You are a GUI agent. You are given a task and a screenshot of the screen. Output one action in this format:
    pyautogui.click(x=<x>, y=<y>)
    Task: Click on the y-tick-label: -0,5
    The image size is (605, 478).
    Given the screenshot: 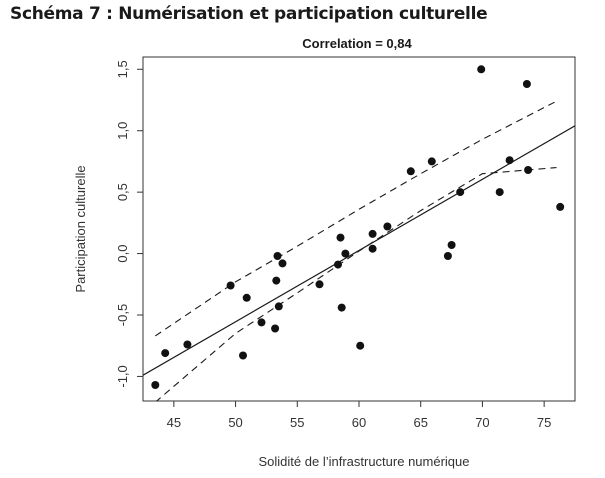 What is the action you would take?
    pyautogui.click(x=122, y=315)
    